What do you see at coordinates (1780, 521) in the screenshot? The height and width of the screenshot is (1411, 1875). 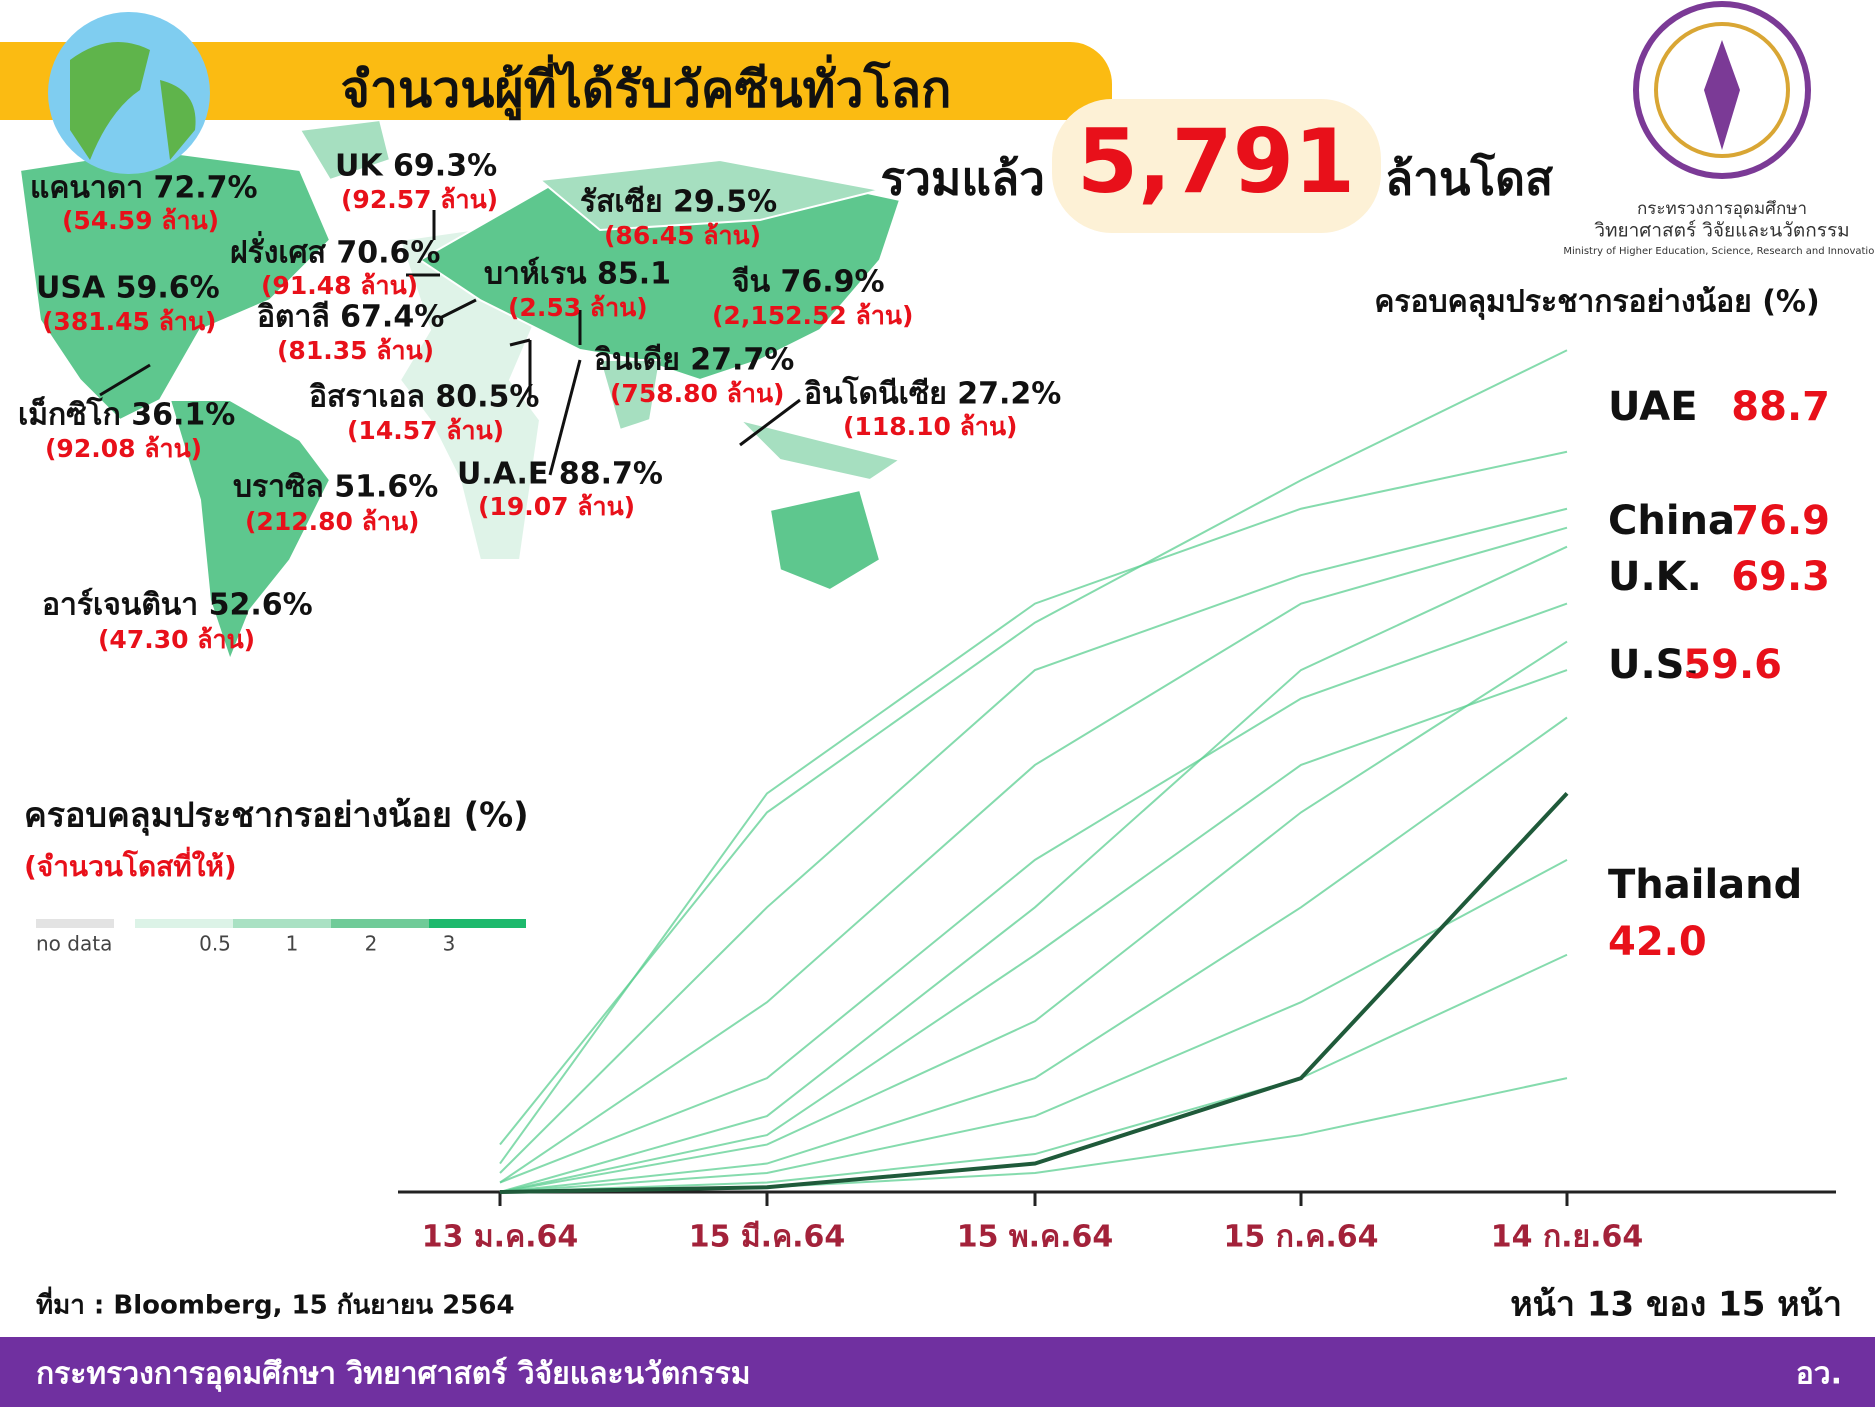 I see `callout-value: 76.9` at bounding box center [1780, 521].